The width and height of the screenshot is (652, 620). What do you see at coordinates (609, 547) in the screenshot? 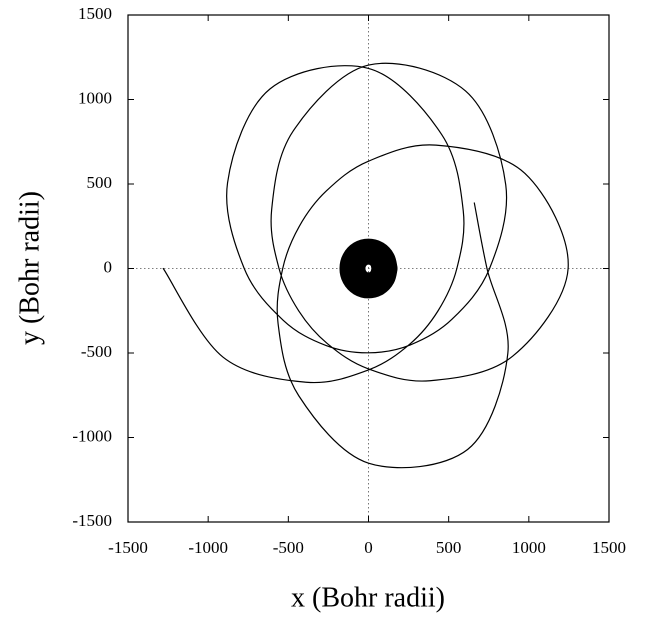
I see `x-tick-label: 1500` at bounding box center [609, 547].